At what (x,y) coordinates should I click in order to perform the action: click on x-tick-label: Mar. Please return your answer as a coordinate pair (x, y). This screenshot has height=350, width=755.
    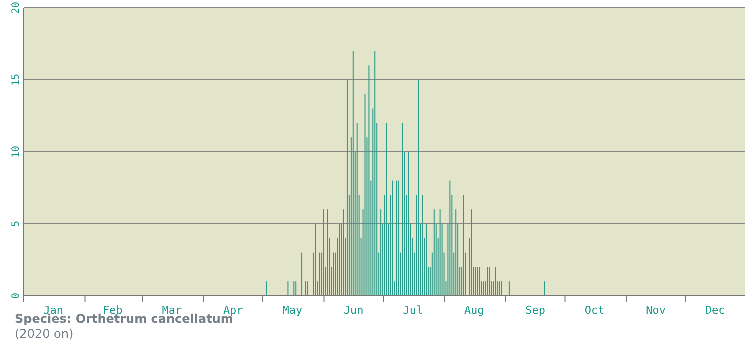
    Looking at the image, I should click on (172, 310).